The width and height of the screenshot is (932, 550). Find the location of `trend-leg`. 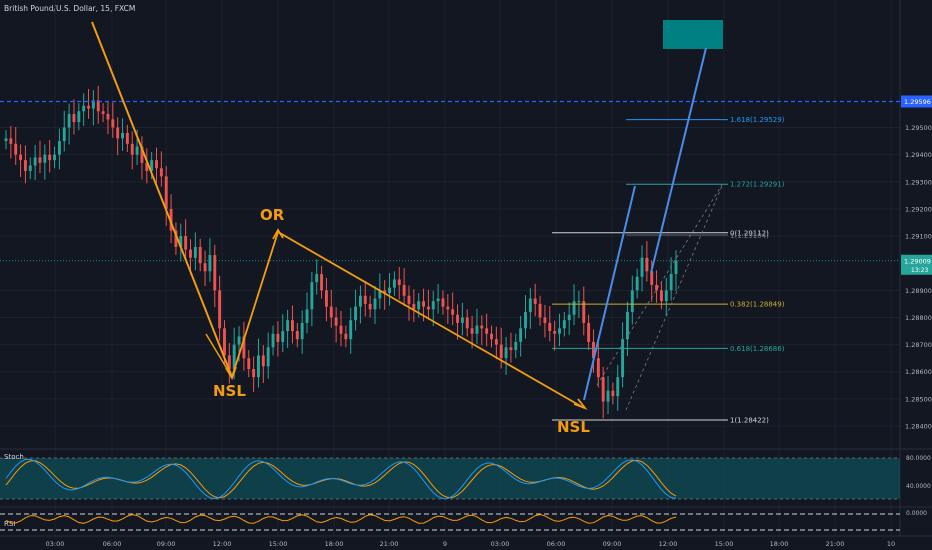

trend-leg is located at coordinates (162, 199).